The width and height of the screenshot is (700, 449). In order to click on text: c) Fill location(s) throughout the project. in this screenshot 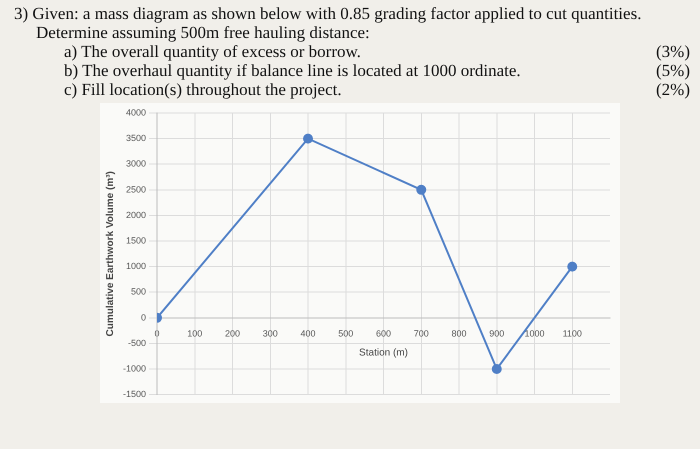, I will do `click(203, 89)`.